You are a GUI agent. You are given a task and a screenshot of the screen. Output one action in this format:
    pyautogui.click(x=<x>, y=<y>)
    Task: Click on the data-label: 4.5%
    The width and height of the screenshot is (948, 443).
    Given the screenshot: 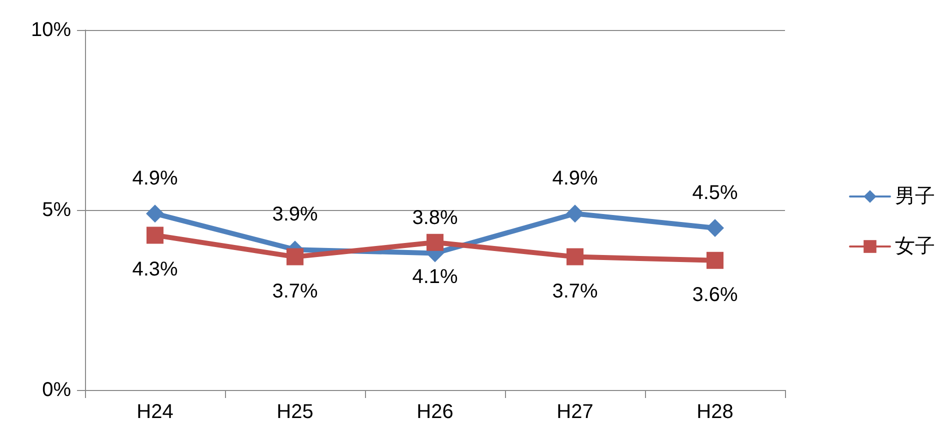 What is the action you would take?
    pyautogui.click(x=715, y=193)
    